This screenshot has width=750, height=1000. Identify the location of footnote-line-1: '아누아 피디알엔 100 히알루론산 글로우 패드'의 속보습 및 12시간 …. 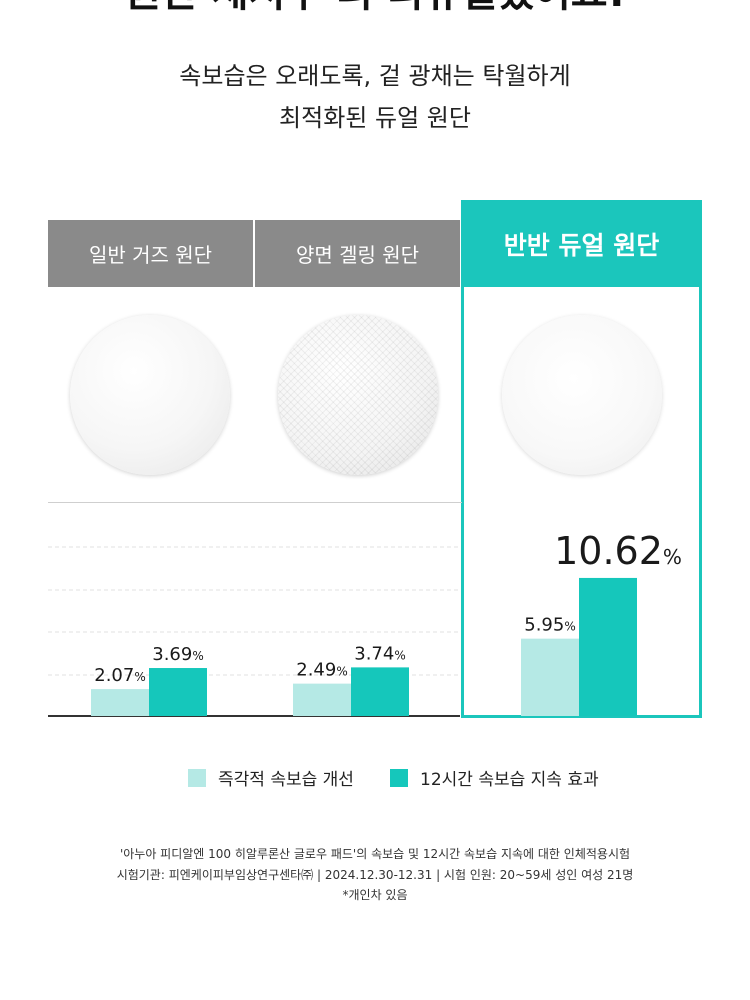
(375, 854).